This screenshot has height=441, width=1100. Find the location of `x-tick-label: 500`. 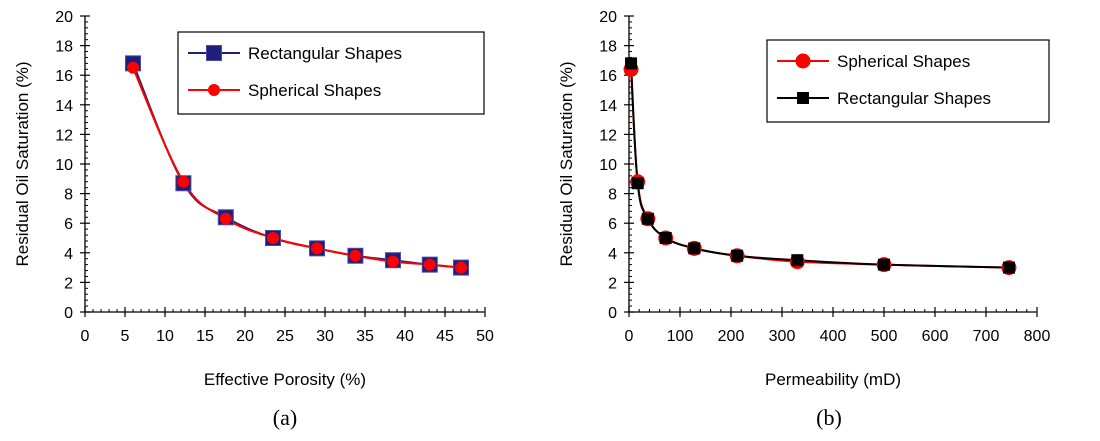

x-tick-label: 500 is located at coordinates (884, 336).